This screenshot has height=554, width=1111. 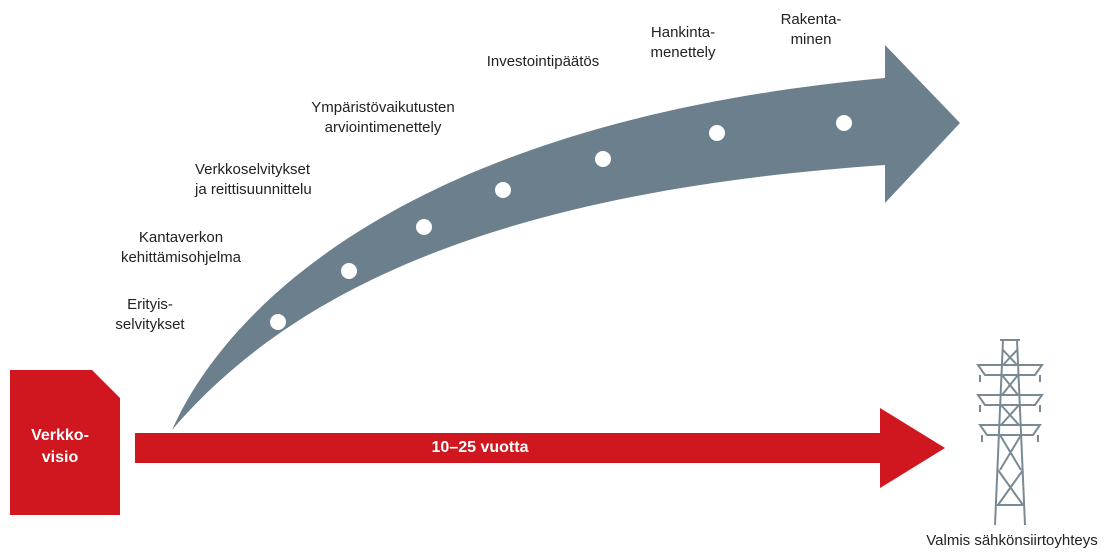 What do you see at coordinates (60, 435) in the screenshot?
I see `start-label: Verkko-` at bounding box center [60, 435].